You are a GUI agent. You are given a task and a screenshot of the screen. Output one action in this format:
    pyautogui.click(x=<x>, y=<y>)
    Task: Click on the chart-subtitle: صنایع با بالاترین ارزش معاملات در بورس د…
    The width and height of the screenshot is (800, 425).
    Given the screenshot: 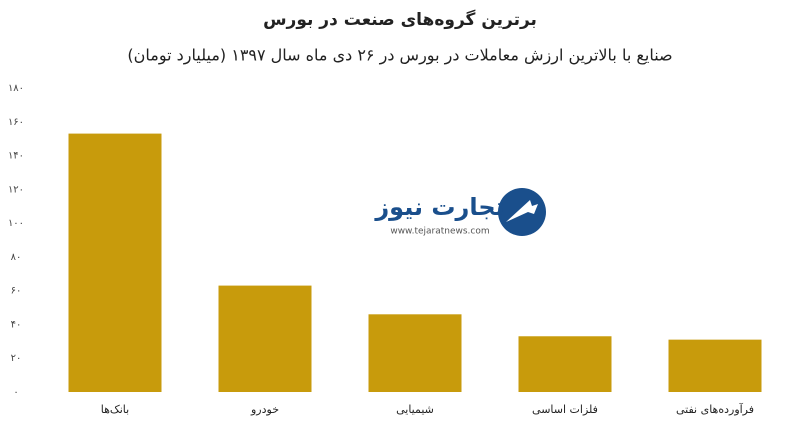 What is the action you would take?
    pyautogui.click(x=399, y=56)
    